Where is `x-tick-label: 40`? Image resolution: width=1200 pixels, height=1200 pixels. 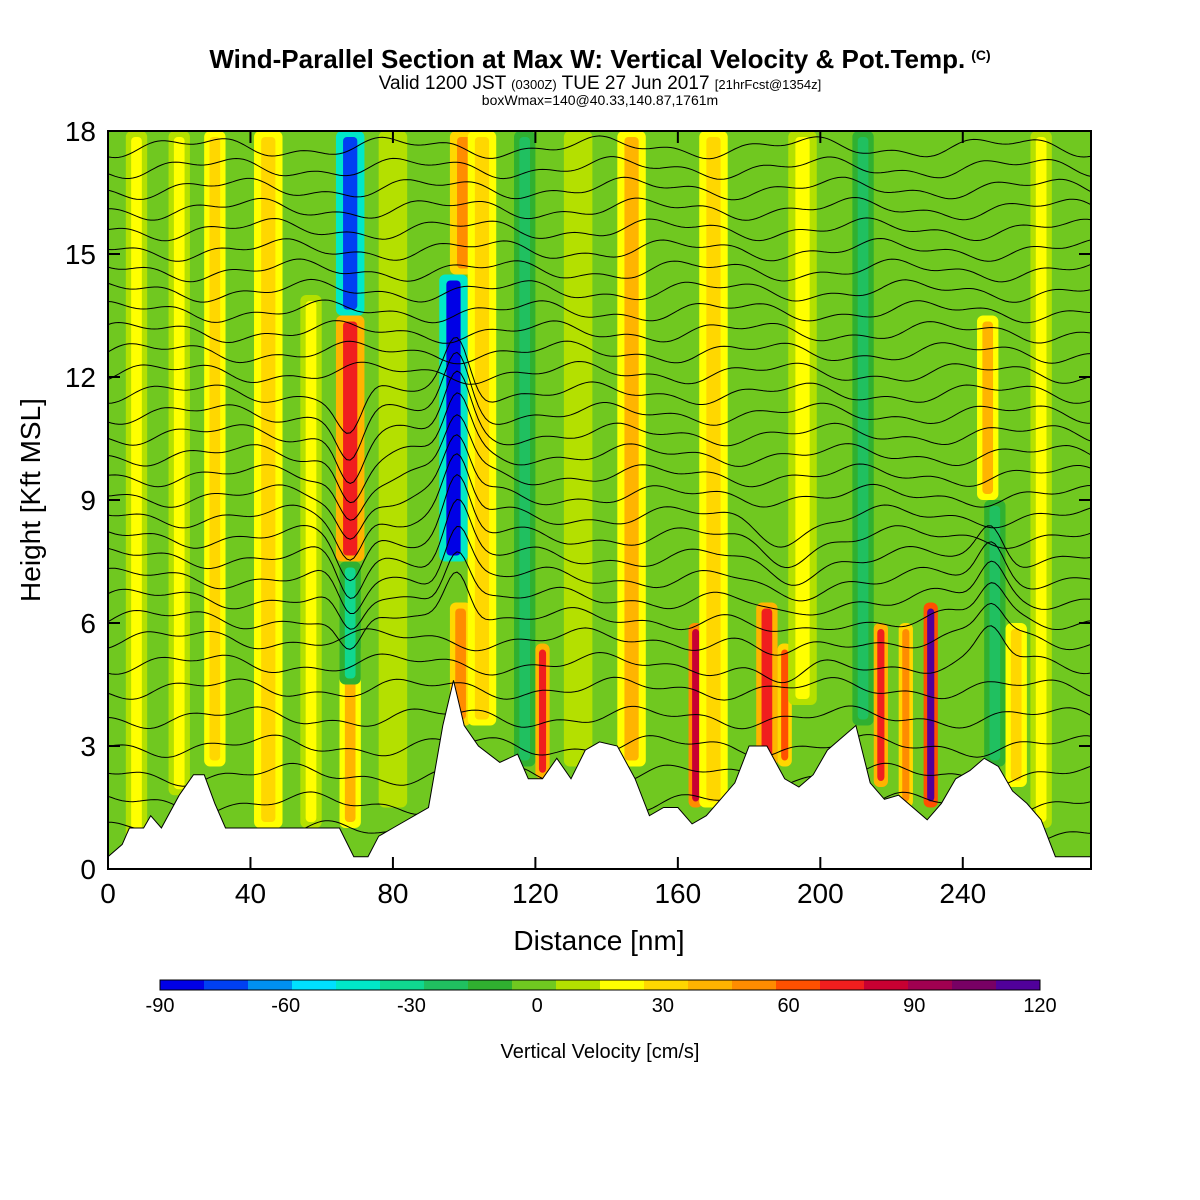
x-tick-label: 40 is located at coordinates (250, 893).